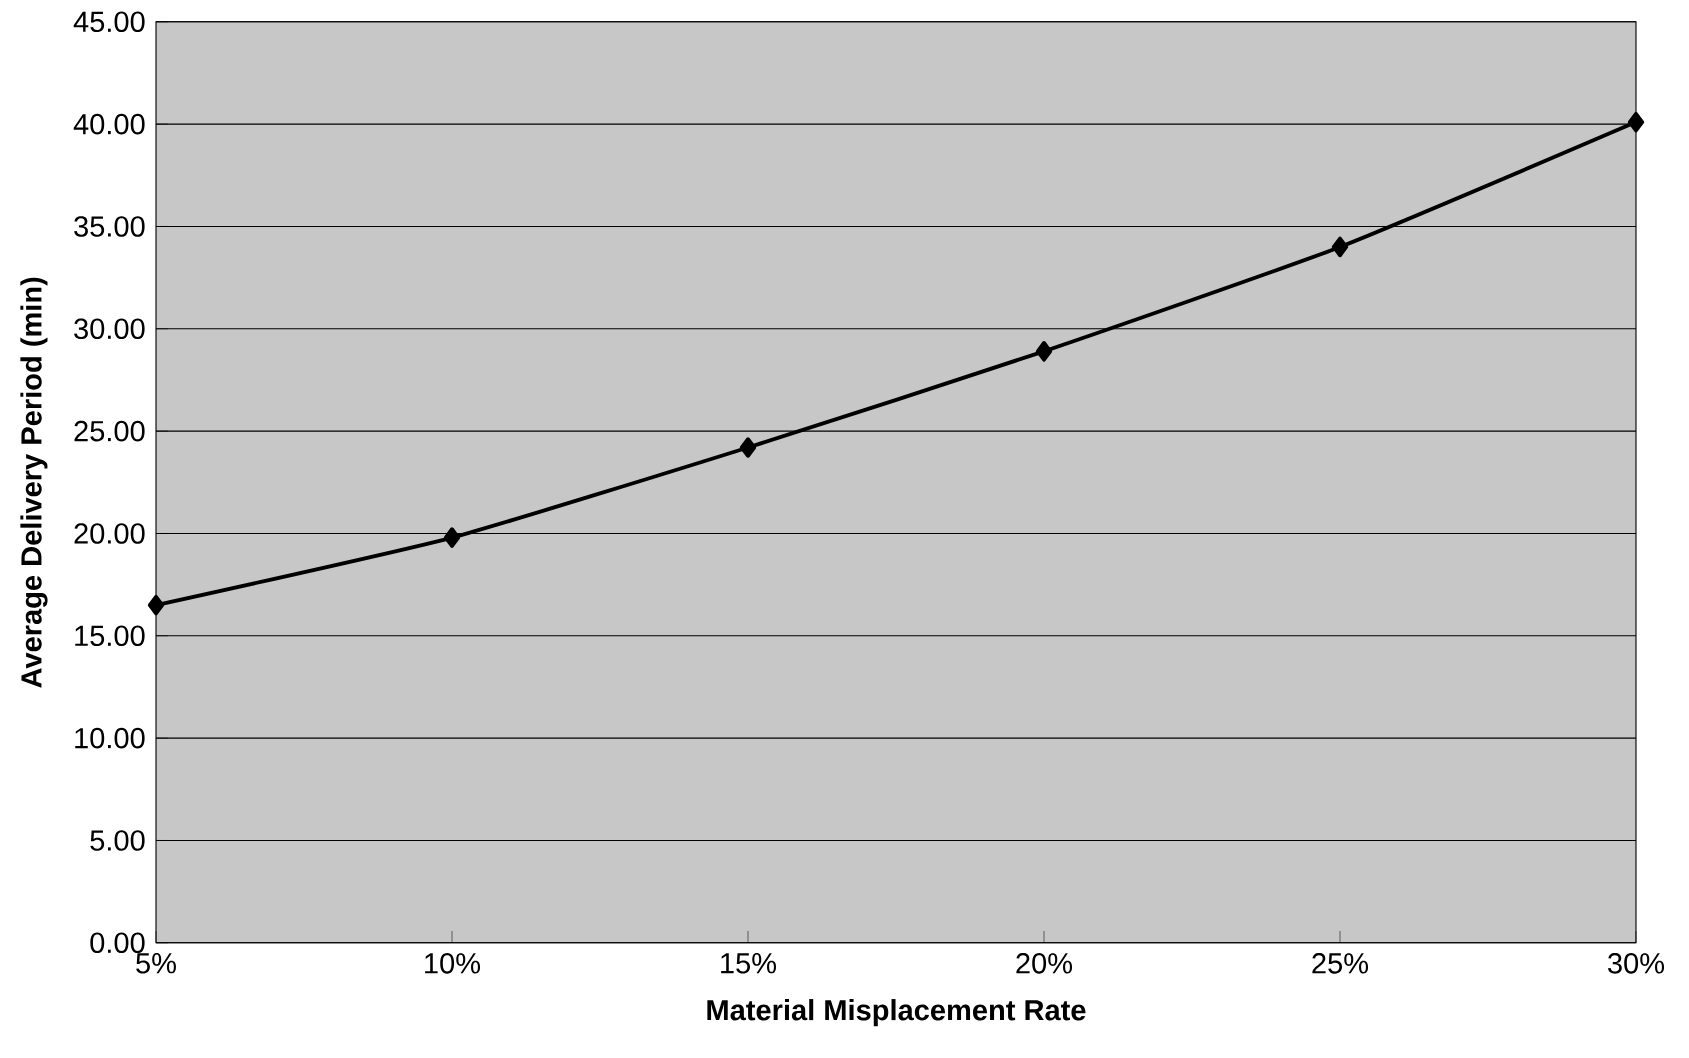  I want to click on x-tick-label: 30%, so click(1636, 963).